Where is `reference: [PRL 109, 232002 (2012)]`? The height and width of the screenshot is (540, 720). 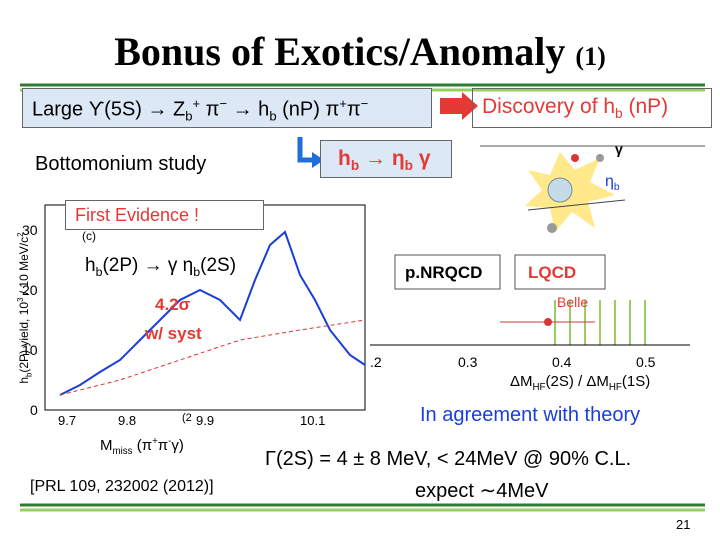
reference: [PRL 109, 232002 (2012)] is located at coordinates (122, 486).